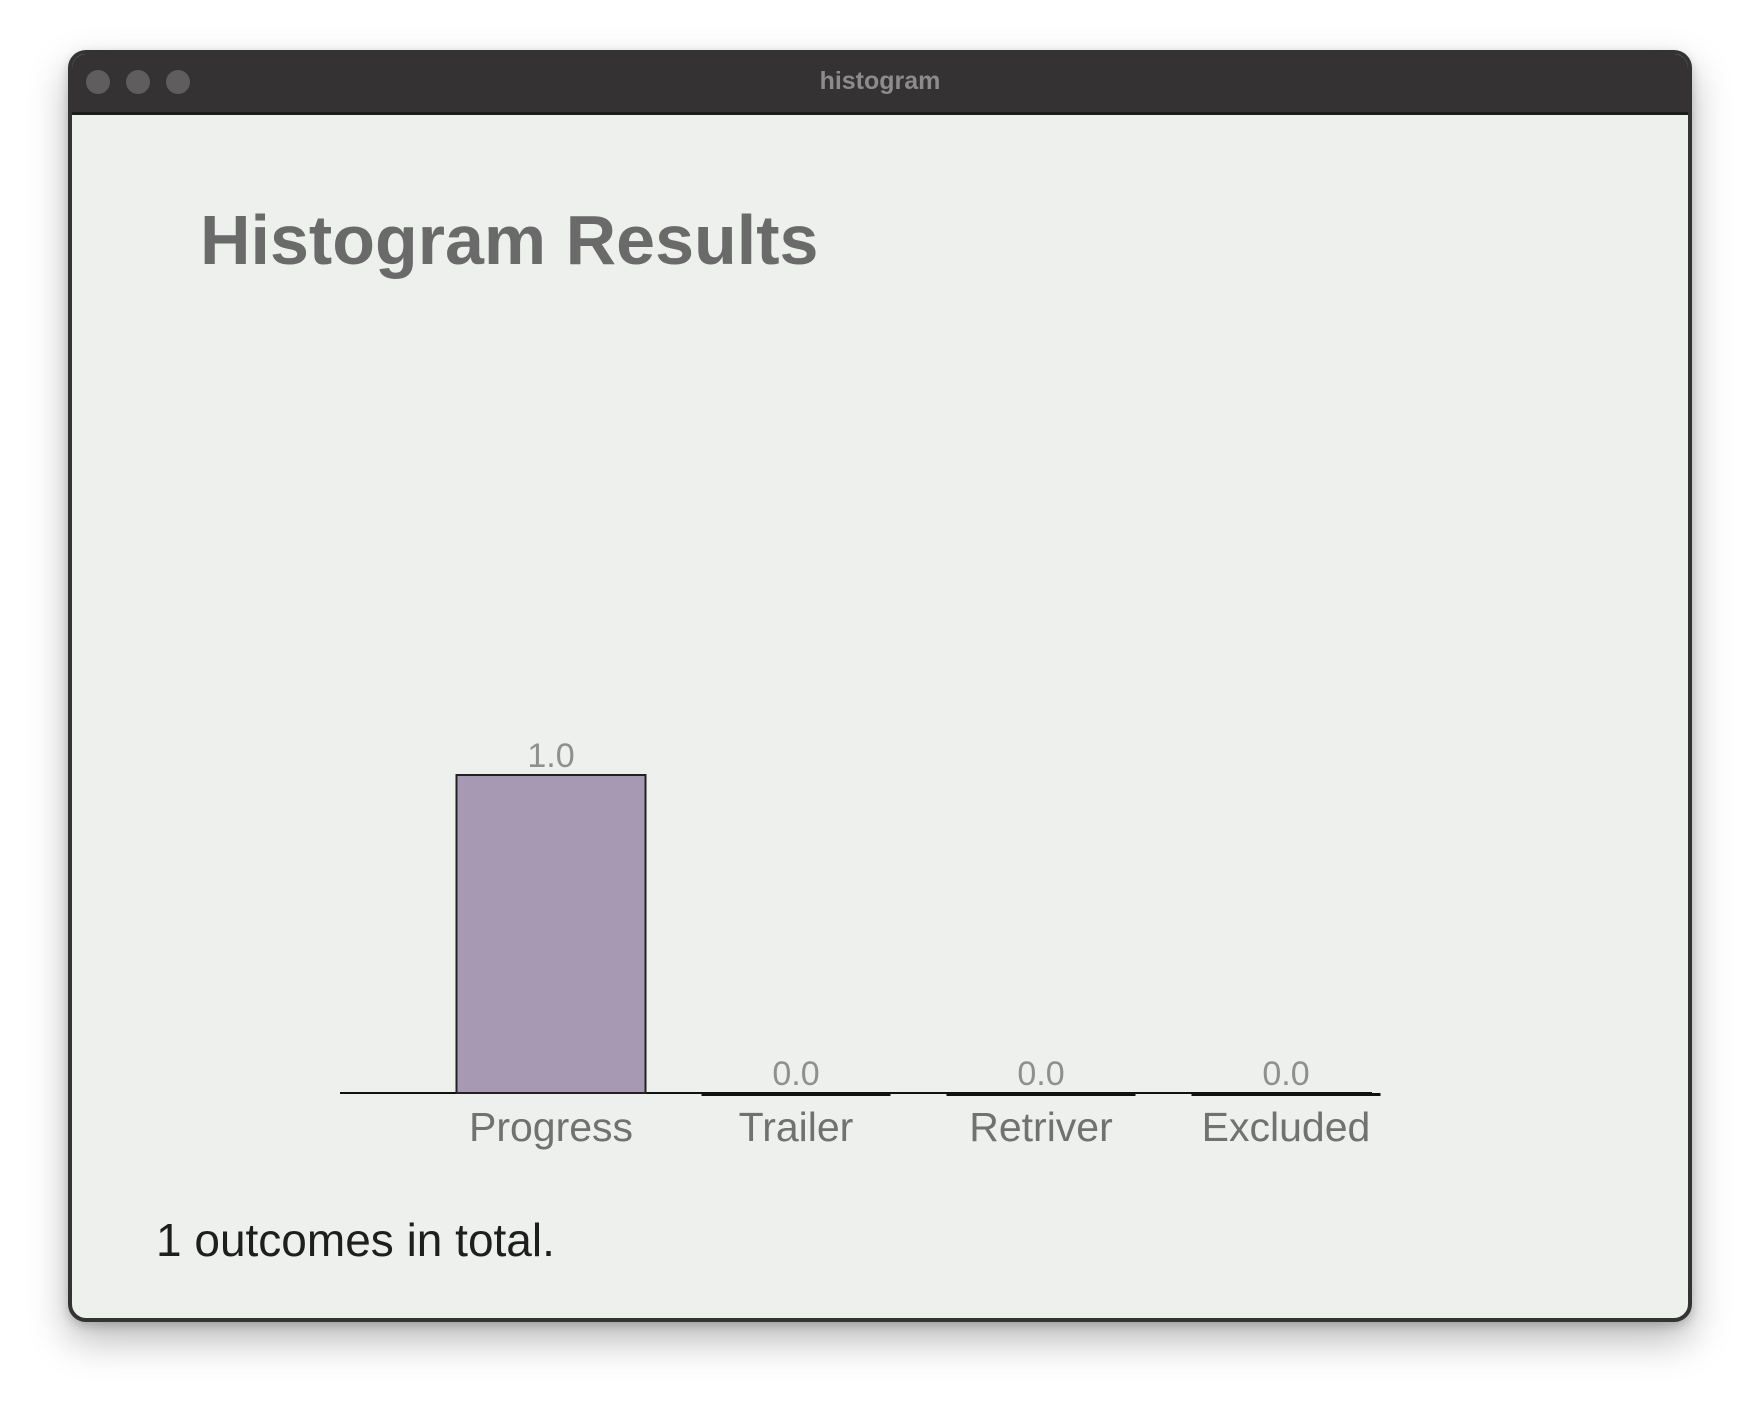 This screenshot has width=1758, height=1404. What do you see at coordinates (880, 81) in the screenshot?
I see `window-title: histogram` at bounding box center [880, 81].